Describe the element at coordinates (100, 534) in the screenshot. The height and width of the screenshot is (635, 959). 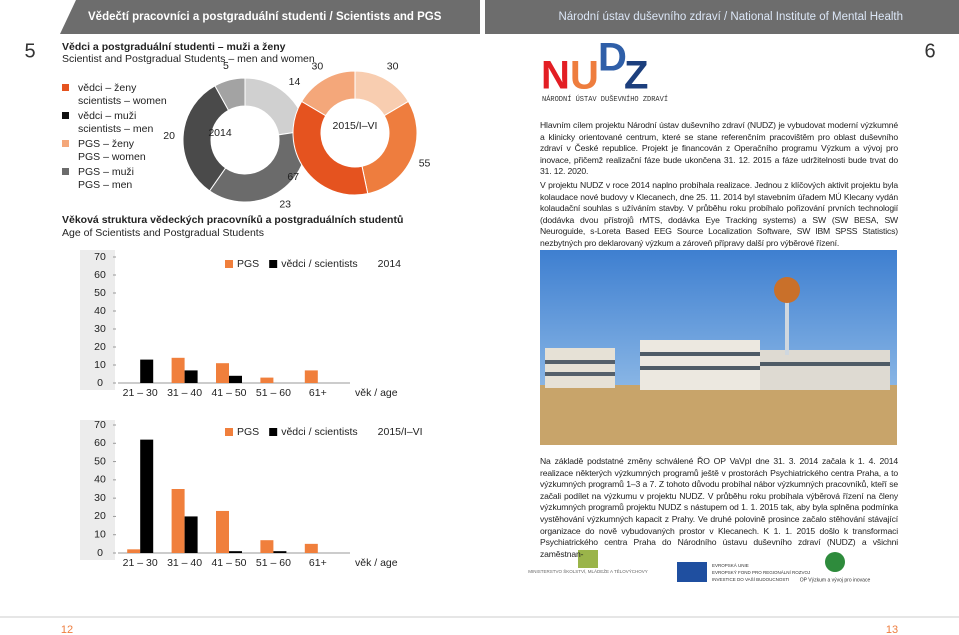
I see `y-tick-label: 10` at that location.